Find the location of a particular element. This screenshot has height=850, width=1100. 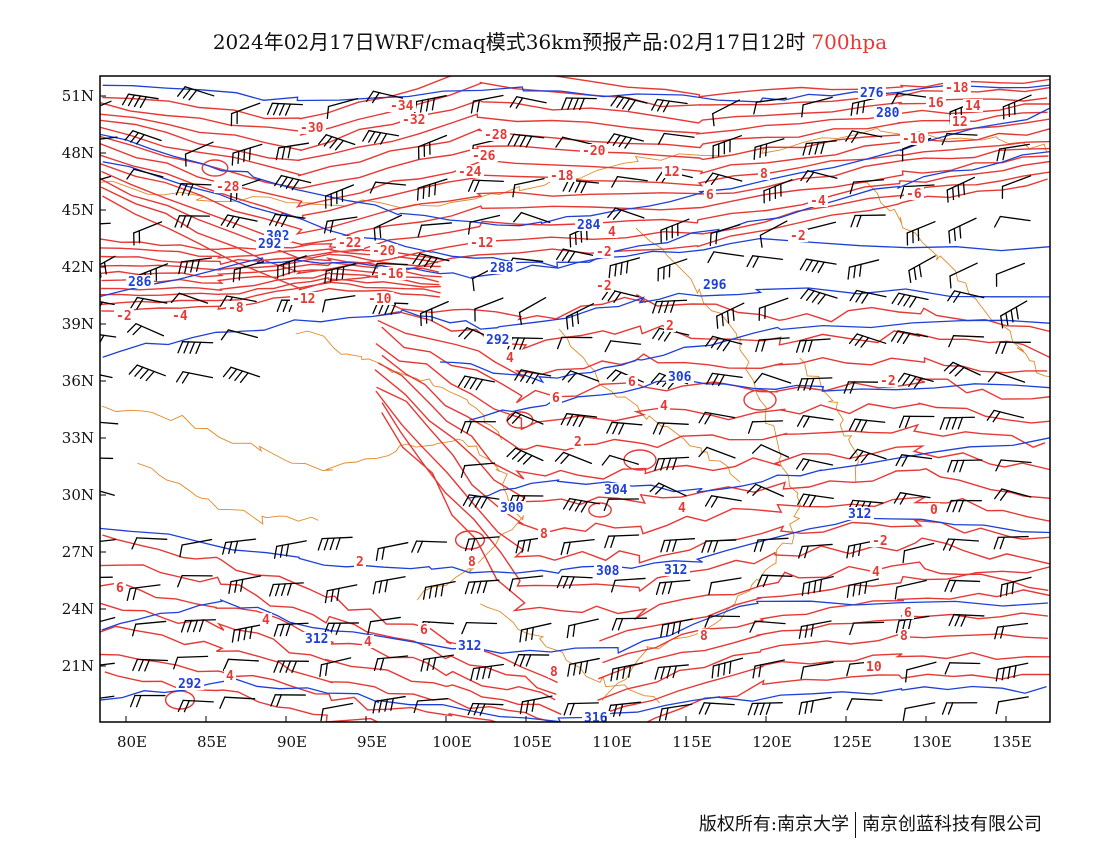

title-main: 2024年02月17日WRF/cmaq模式36km预报产品:02月17日12时 is located at coordinates (509, 42).